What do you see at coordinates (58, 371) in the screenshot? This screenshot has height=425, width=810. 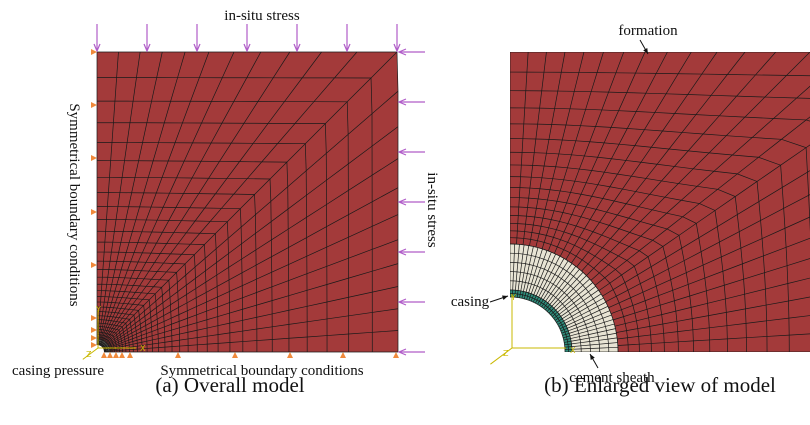 I see `casing-pressure-label: casing pressure` at bounding box center [58, 371].